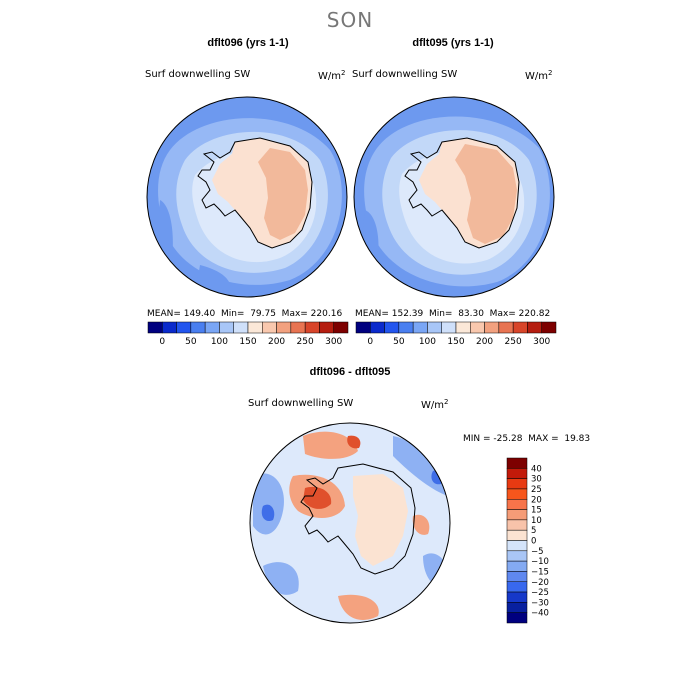 The height and width of the screenshot is (700, 700). Describe the element at coordinates (540, 572) in the screenshot. I see `diff-colorbar-tick-label: −15` at that location.